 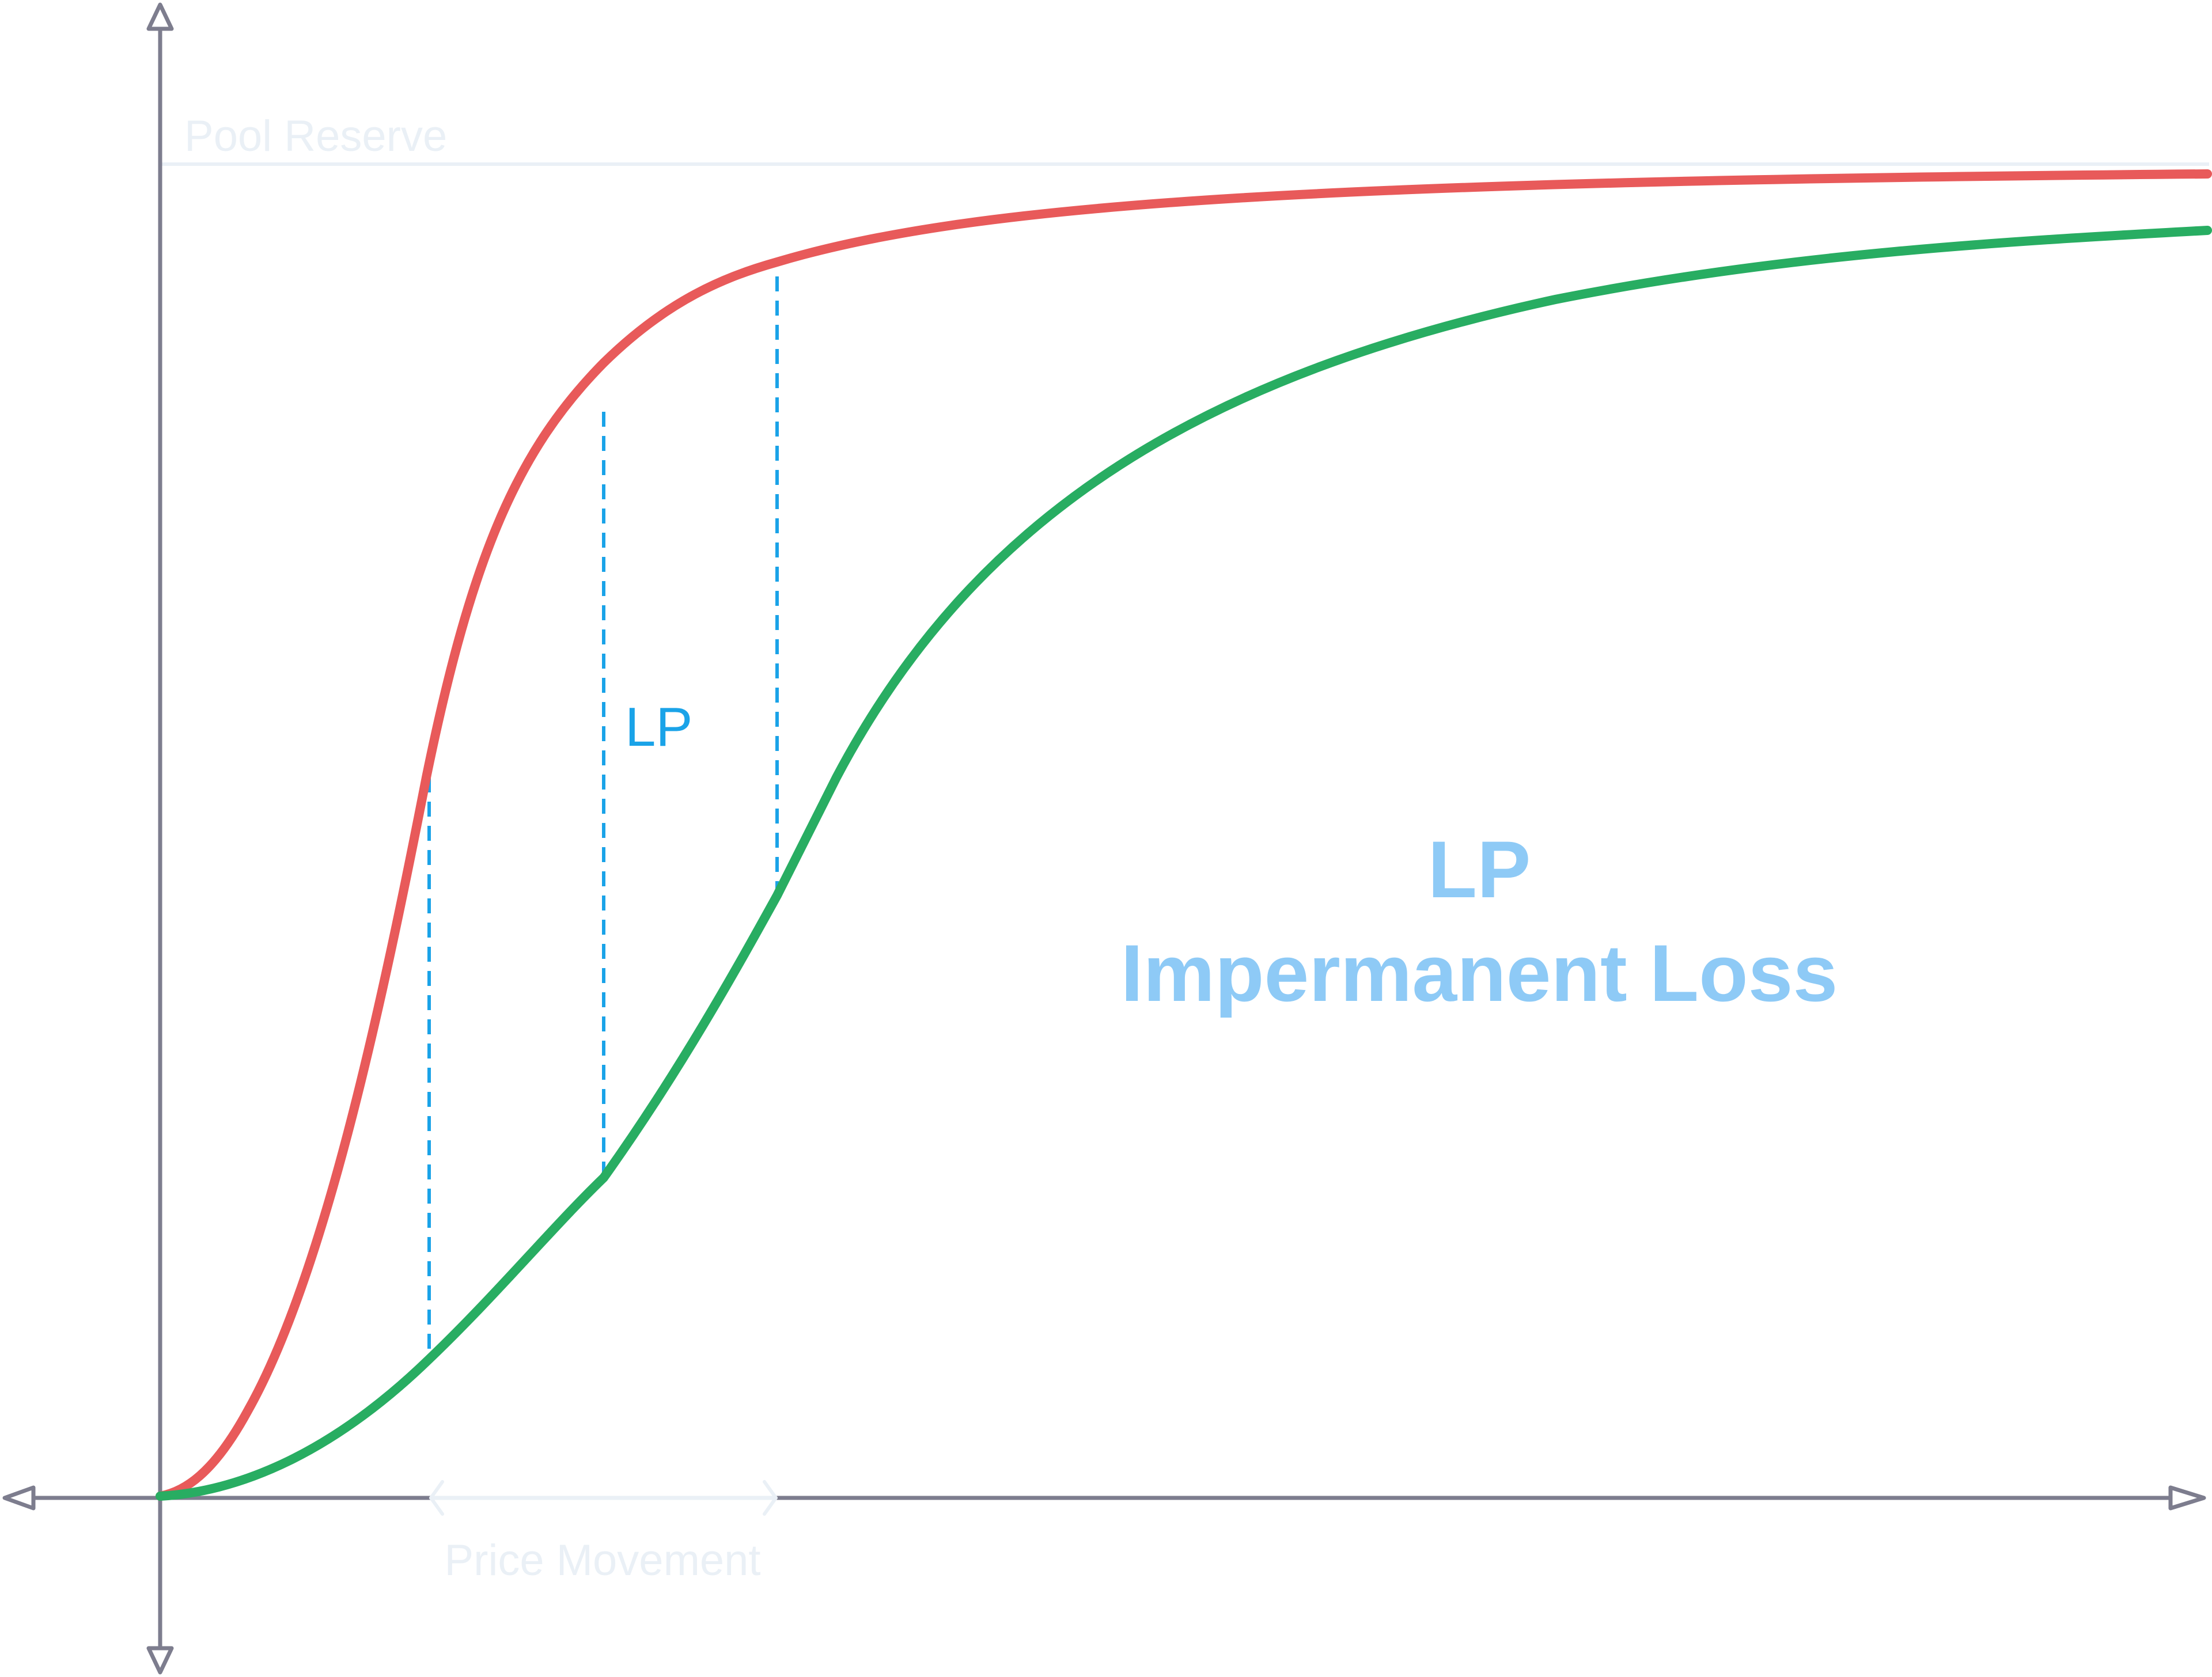 What do you see at coordinates (436, 1498) in the screenshot?
I see `price-movement-left-chevron-icon` at bounding box center [436, 1498].